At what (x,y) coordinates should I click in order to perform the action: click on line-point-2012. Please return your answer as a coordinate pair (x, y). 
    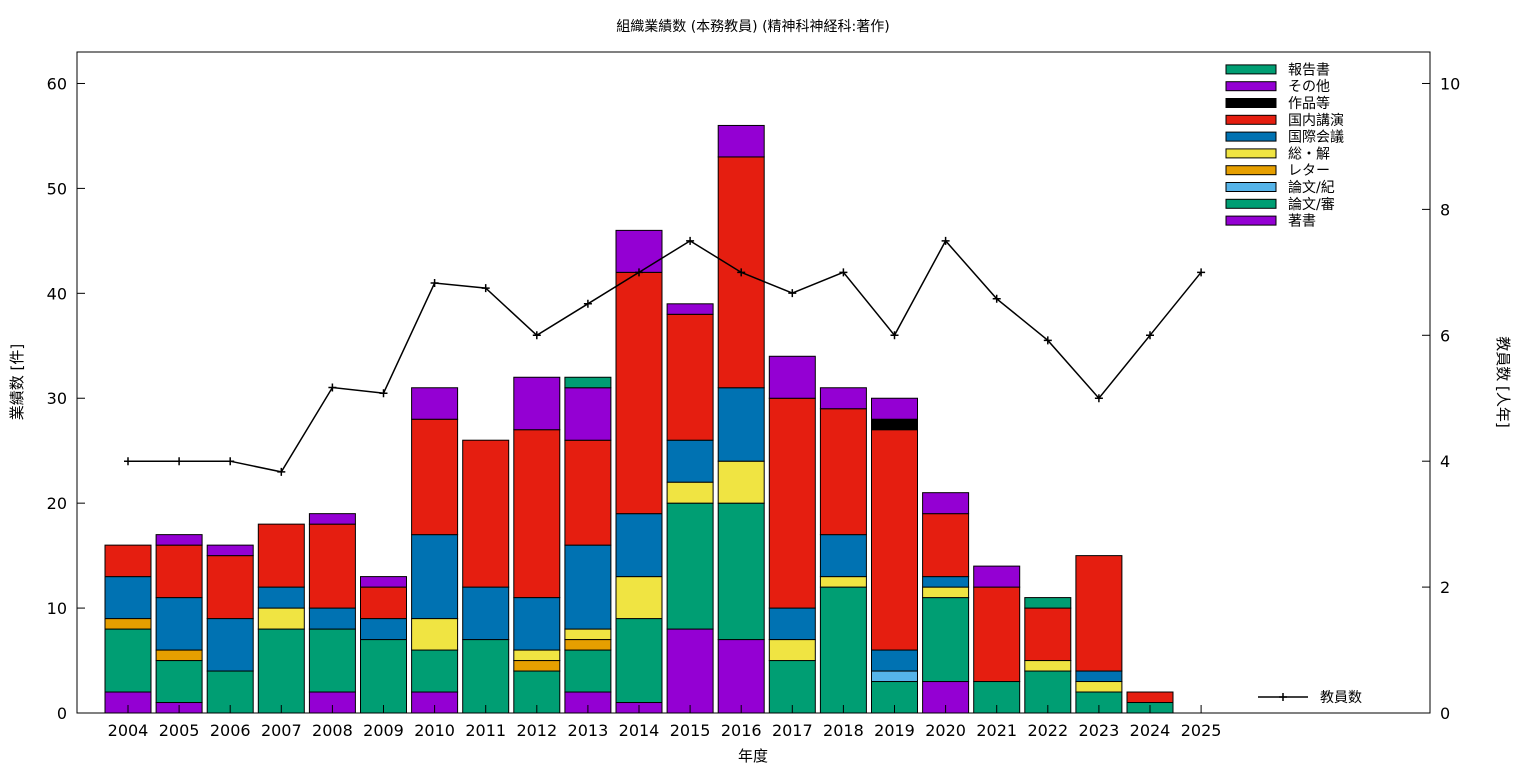
    Looking at the image, I should click on (536, 335).